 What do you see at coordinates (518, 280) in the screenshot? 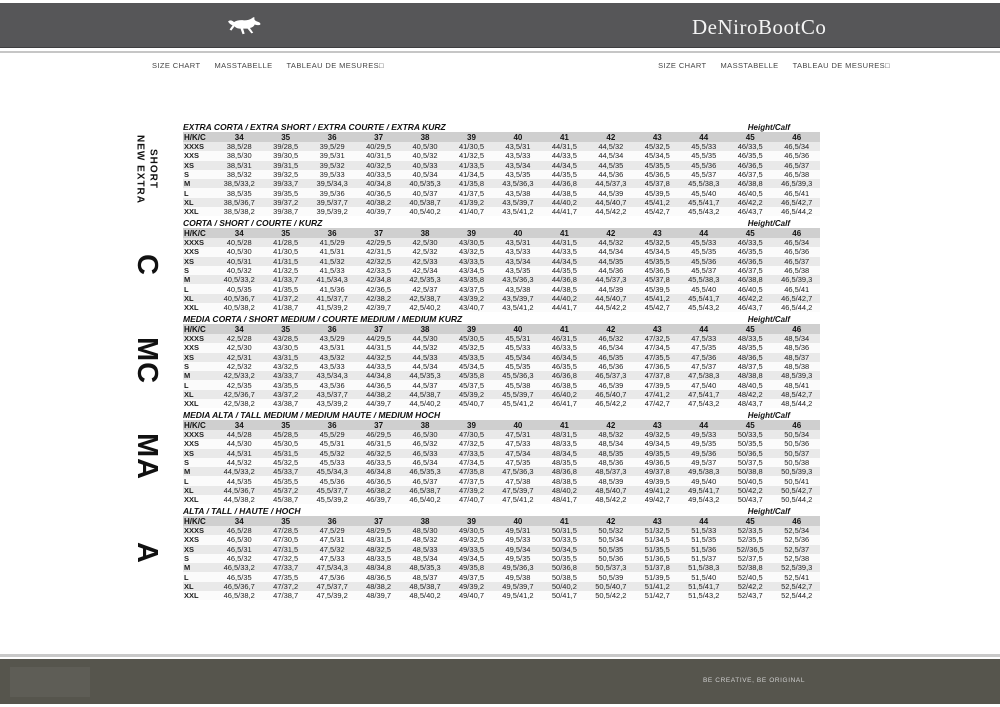
I see `height-calf-cell: 43,5/36,3` at bounding box center [518, 280].